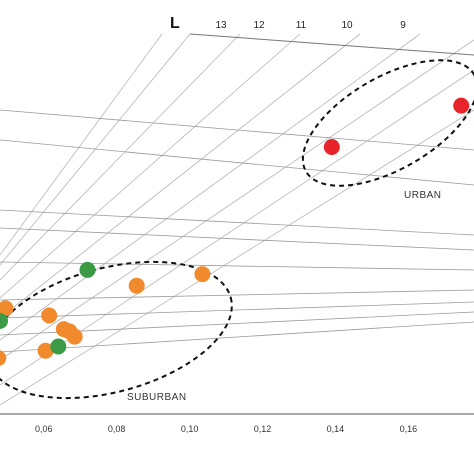 This screenshot has height=474, width=474. What do you see at coordinates (157, 397) in the screenshot?
I see `suburban-label: SUBURBAN` at bounding box center [157, 397].